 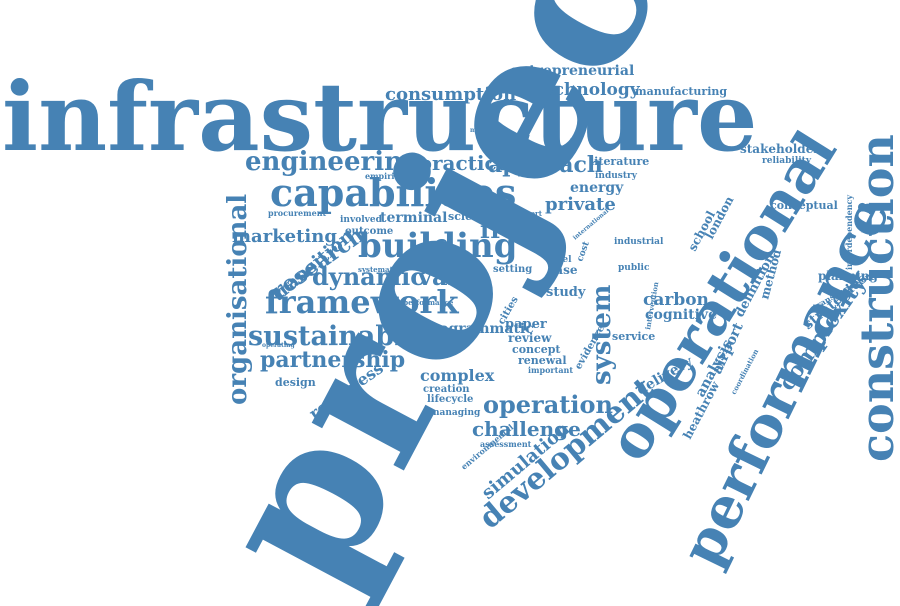 I want to click on word-manufacturing: manufacturing, so click(x=681, y=91).